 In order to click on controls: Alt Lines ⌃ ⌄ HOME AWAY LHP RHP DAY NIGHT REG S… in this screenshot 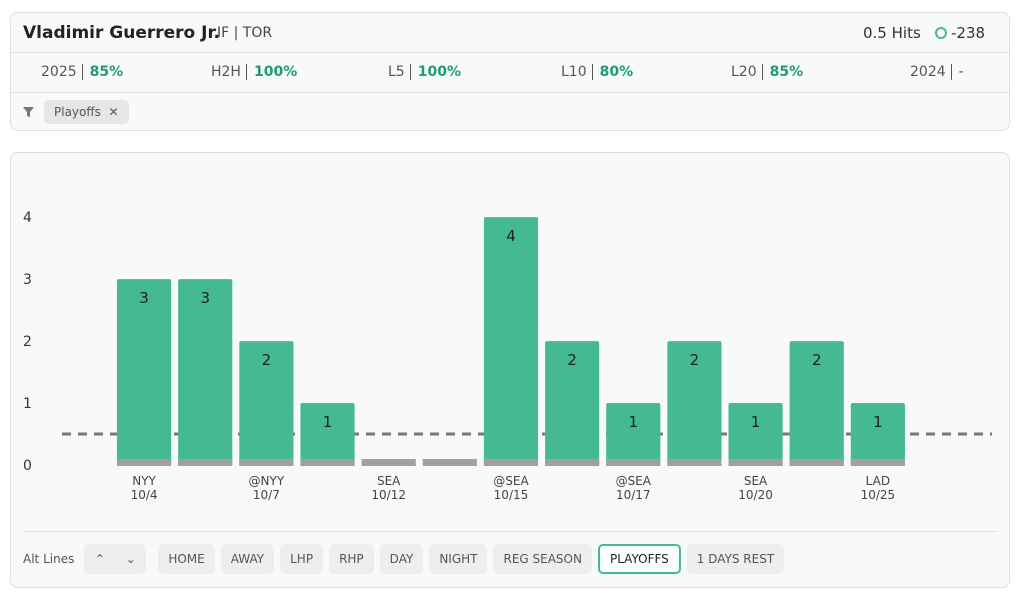, I will do `click(404, 559)`.